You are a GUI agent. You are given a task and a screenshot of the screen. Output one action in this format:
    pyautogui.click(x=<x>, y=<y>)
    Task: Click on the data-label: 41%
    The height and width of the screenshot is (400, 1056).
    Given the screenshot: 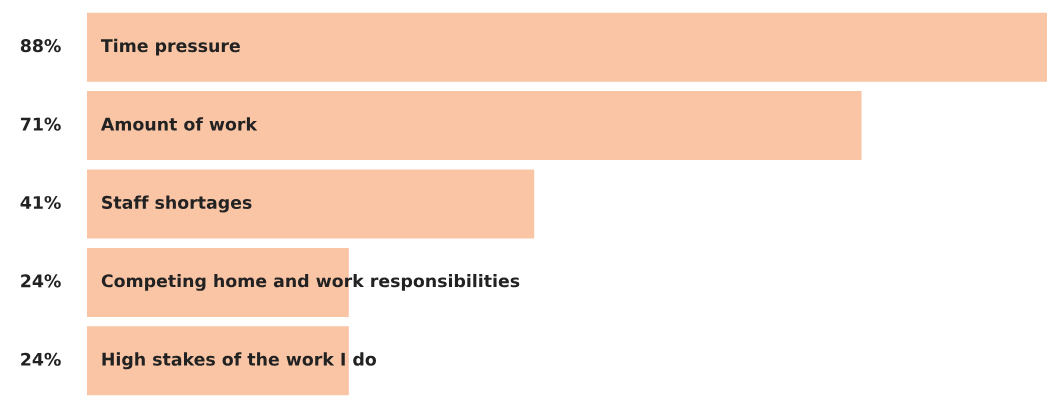 What is the action you would take?
    pyautogui.click(x=40, y=202)
    